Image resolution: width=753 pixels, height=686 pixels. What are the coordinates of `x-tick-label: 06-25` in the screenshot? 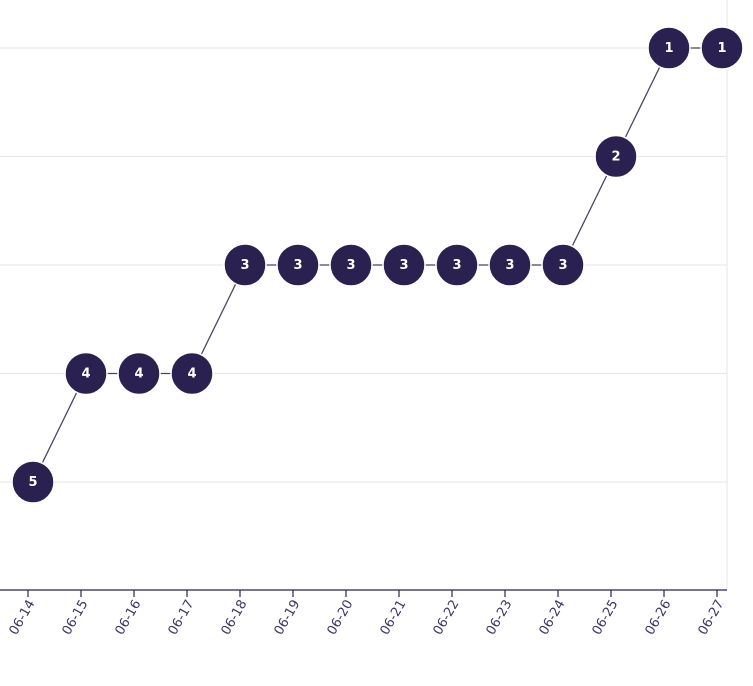 It's located at (606, 618).